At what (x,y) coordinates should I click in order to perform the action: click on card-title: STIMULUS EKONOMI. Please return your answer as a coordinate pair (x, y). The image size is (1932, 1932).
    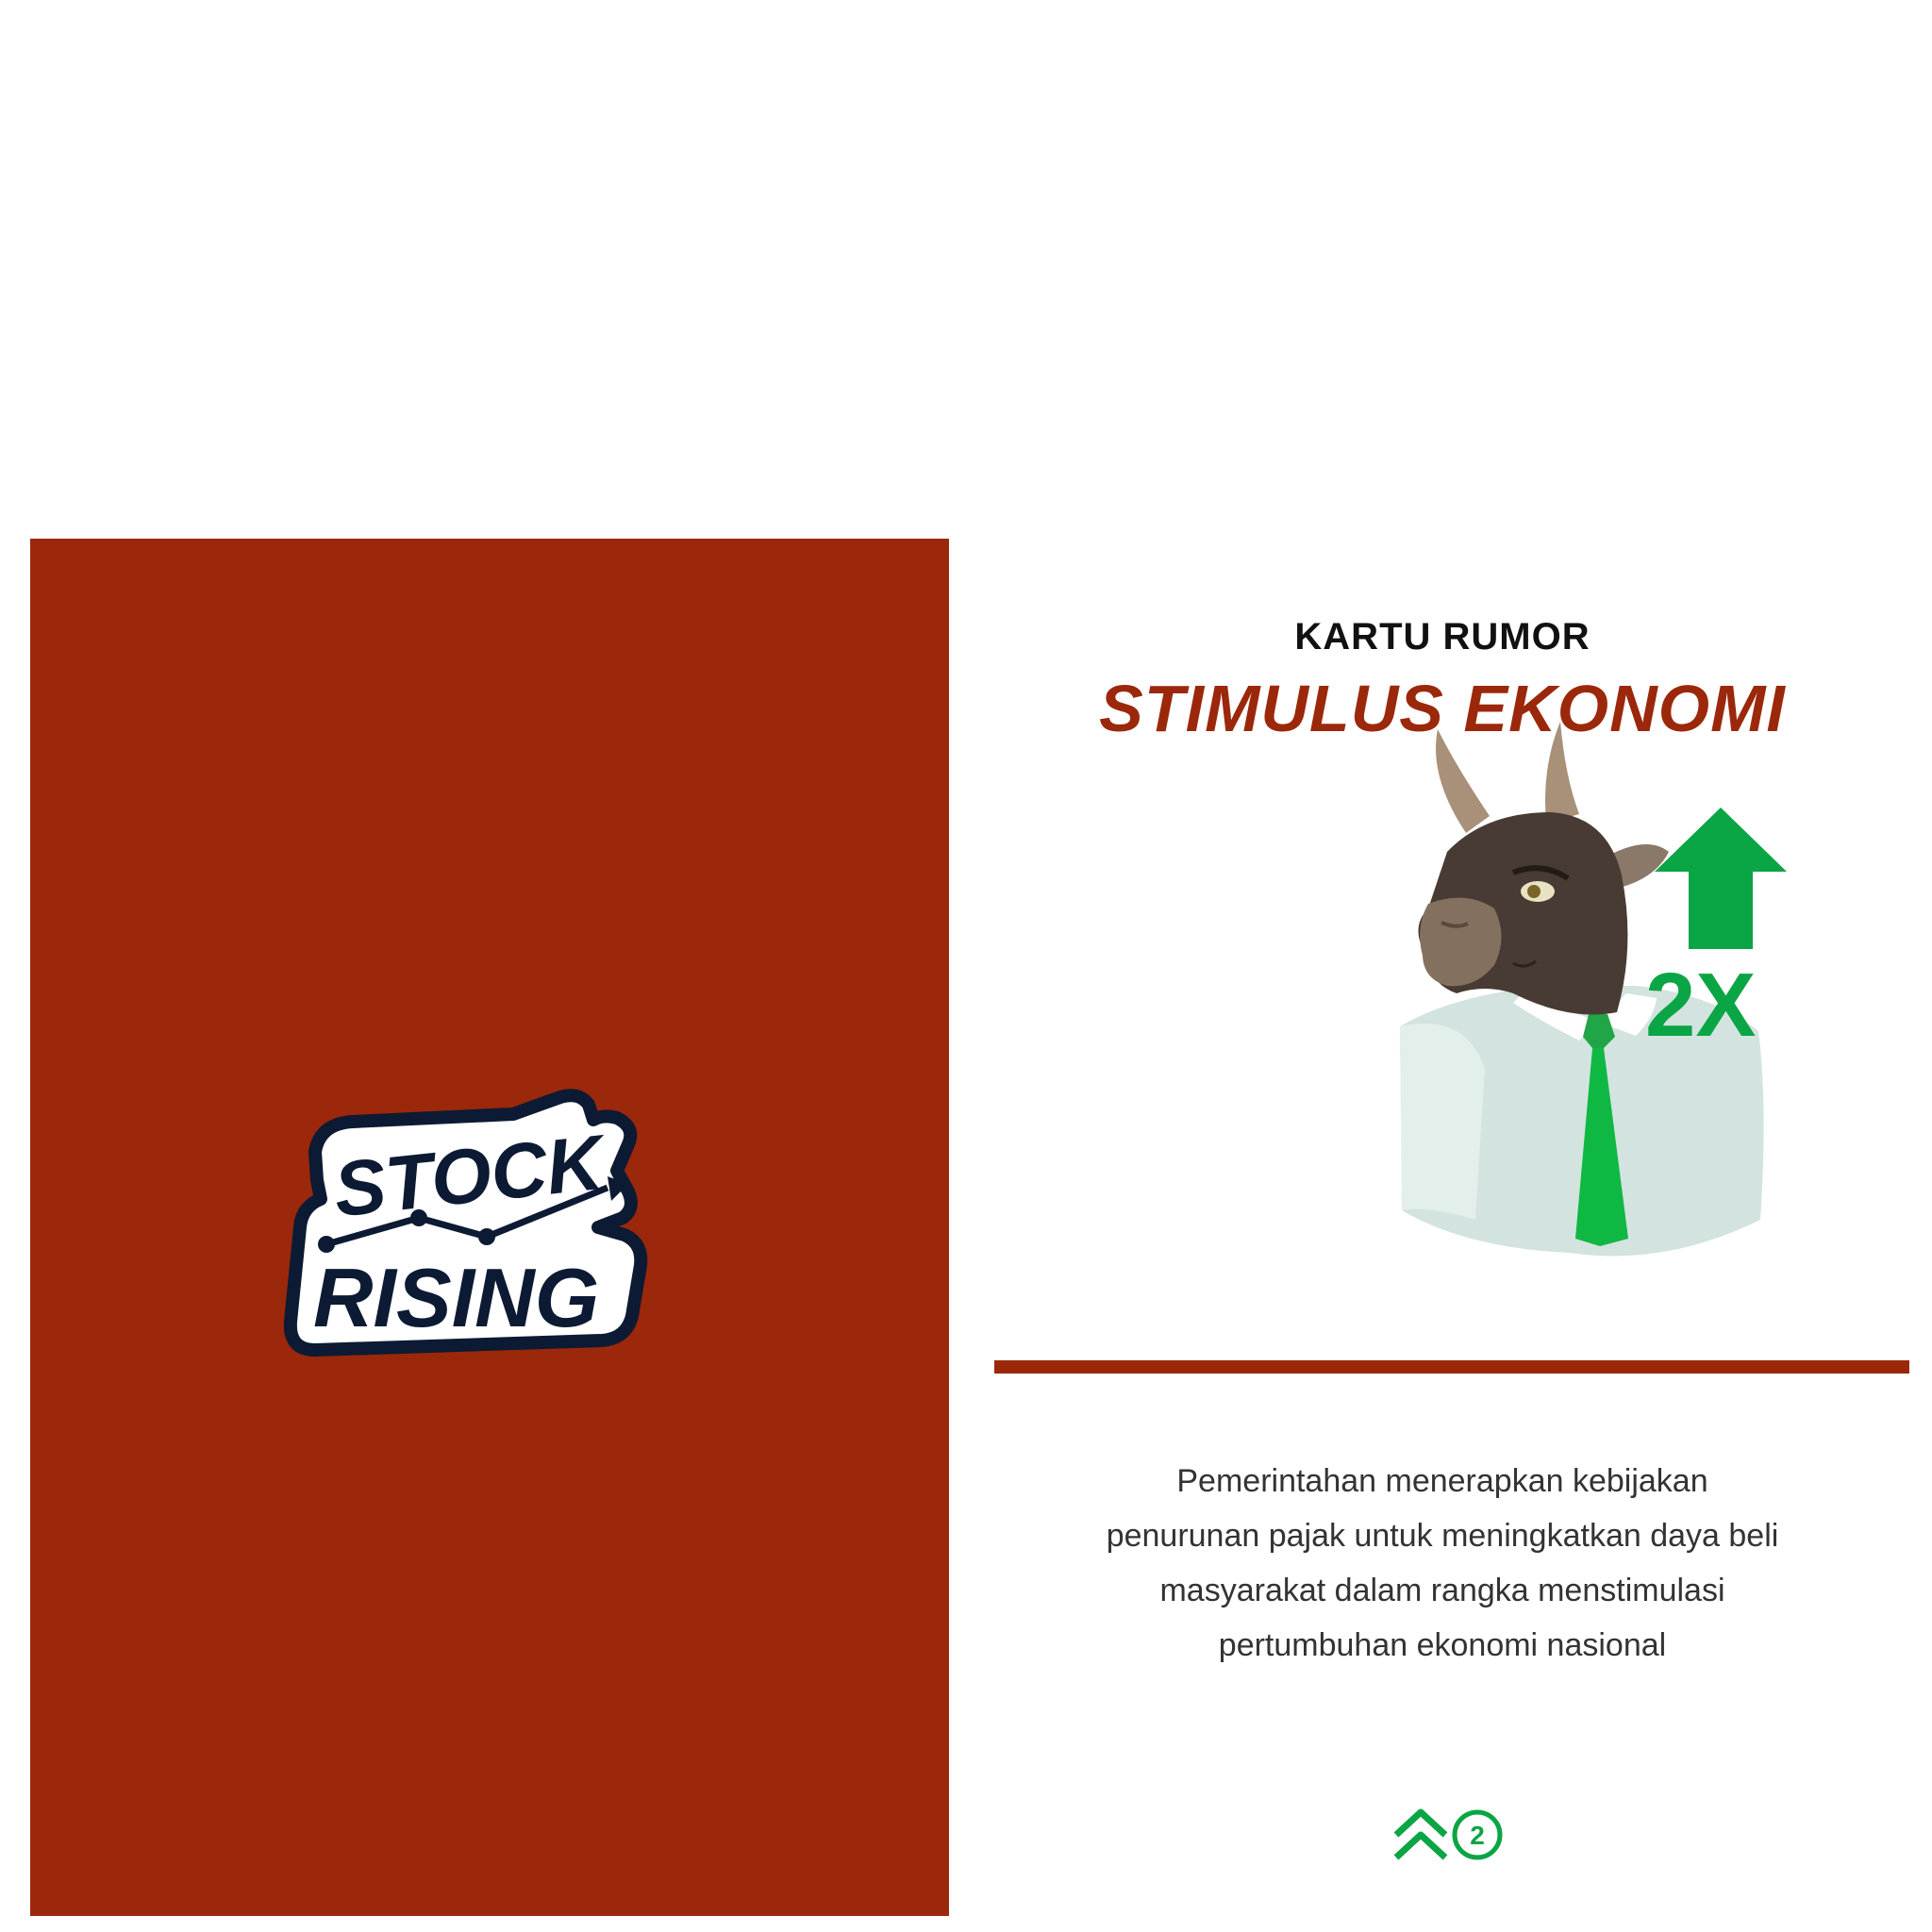
    Looking at the image, I should click on (1442, 708).